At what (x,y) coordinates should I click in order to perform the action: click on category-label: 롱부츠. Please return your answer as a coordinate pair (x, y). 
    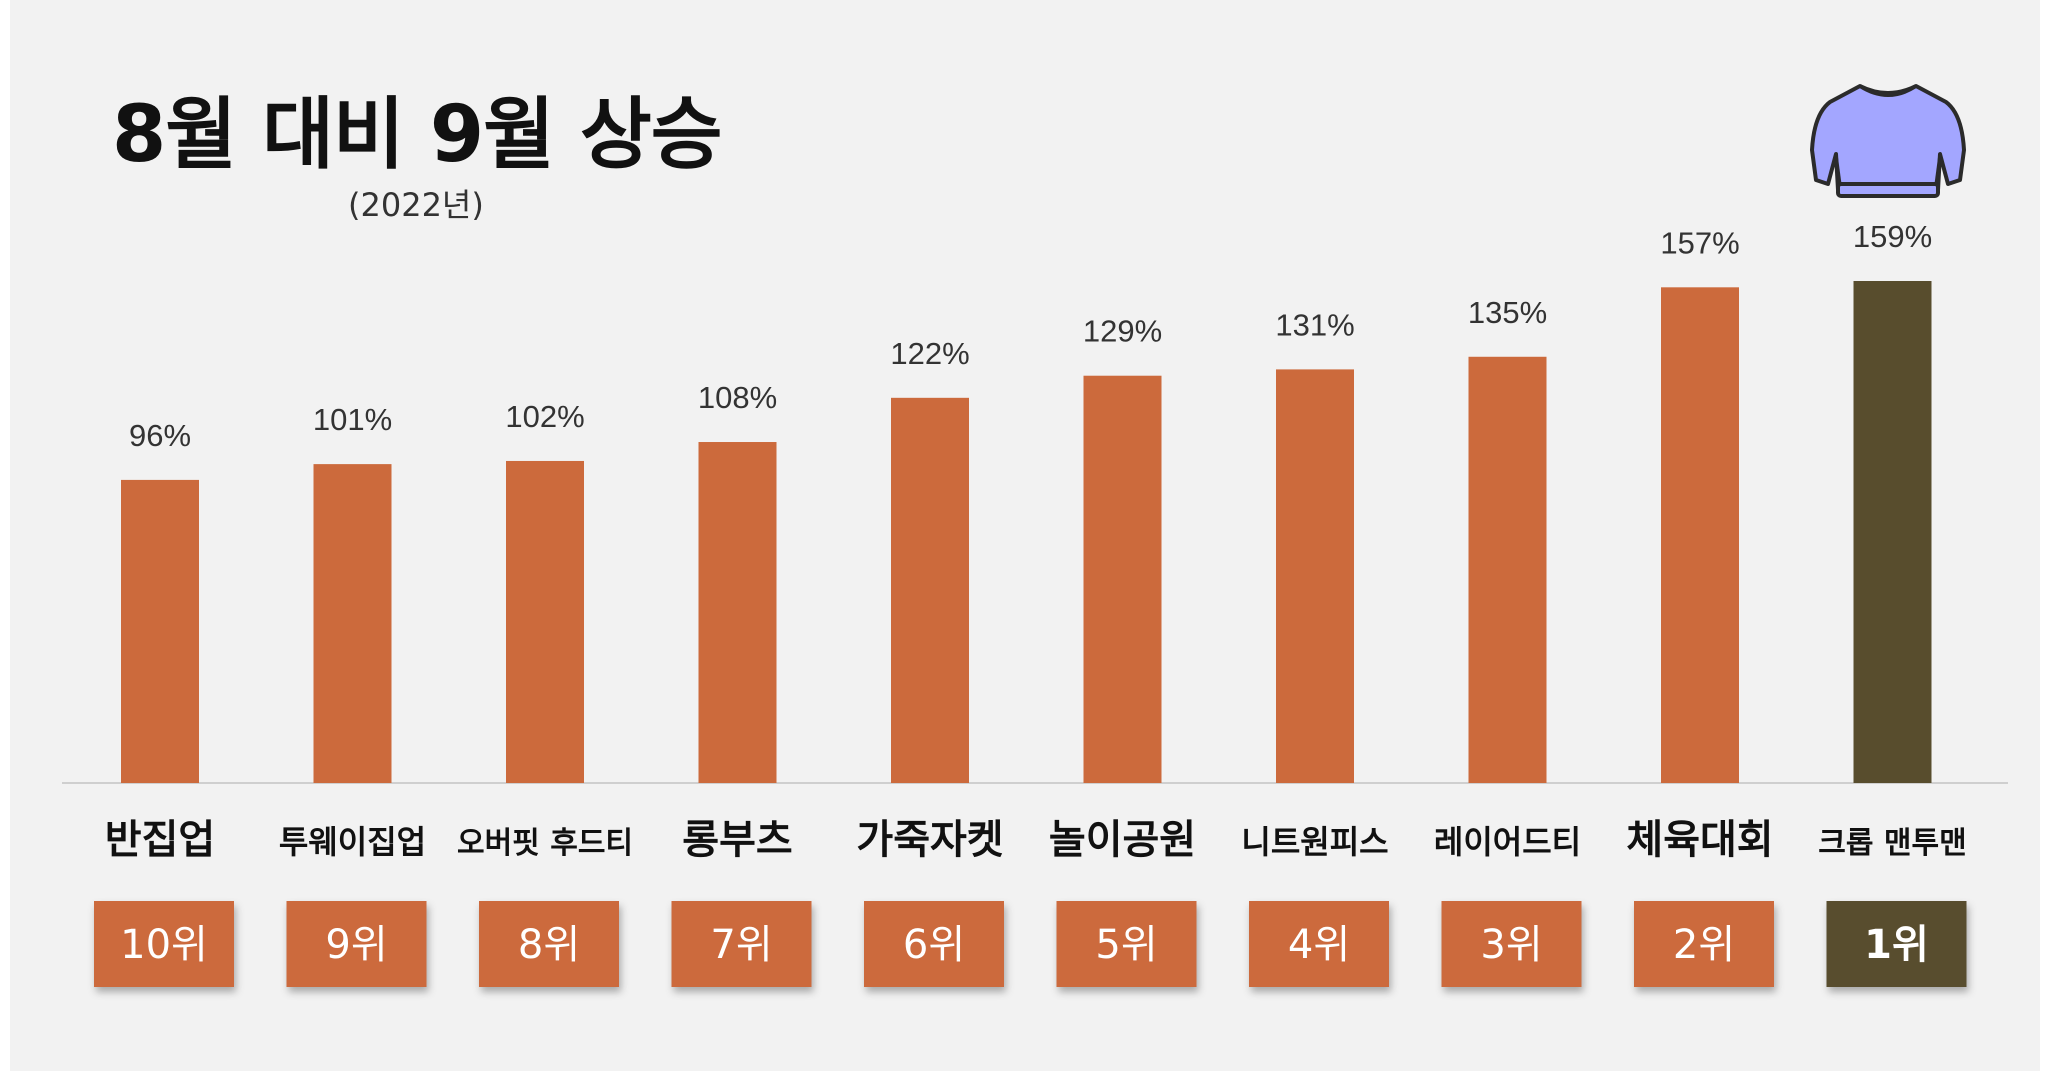
    Looking at the image, I should click on (737, 840).